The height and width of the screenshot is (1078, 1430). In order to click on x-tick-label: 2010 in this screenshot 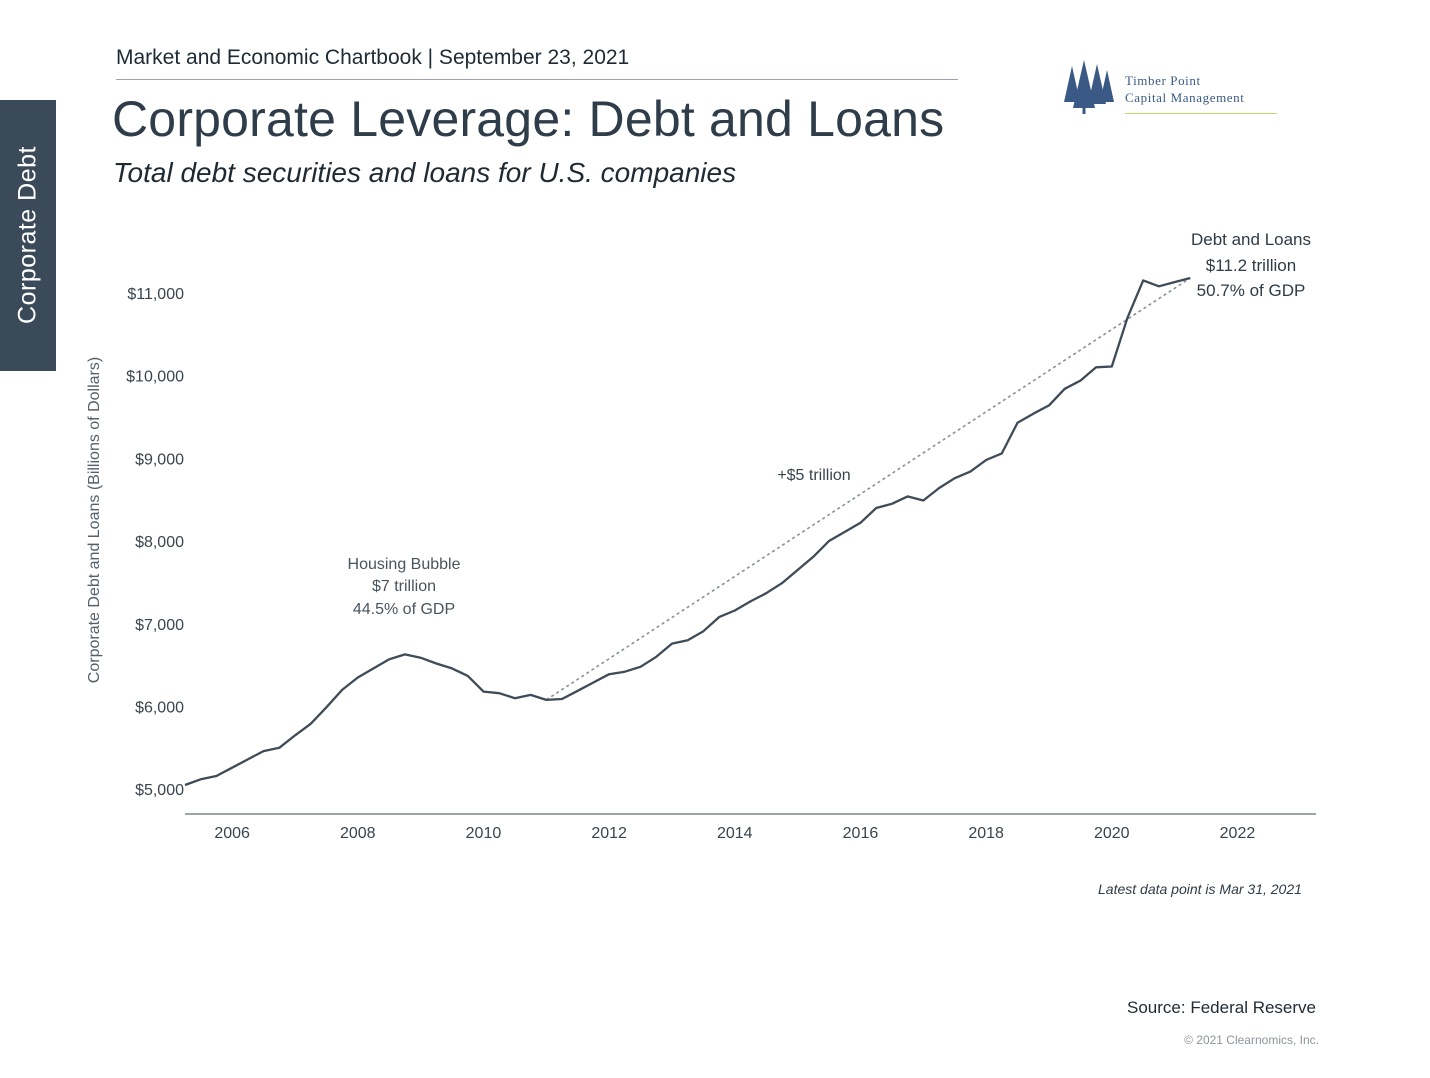, I will do `click(484, 833)`.